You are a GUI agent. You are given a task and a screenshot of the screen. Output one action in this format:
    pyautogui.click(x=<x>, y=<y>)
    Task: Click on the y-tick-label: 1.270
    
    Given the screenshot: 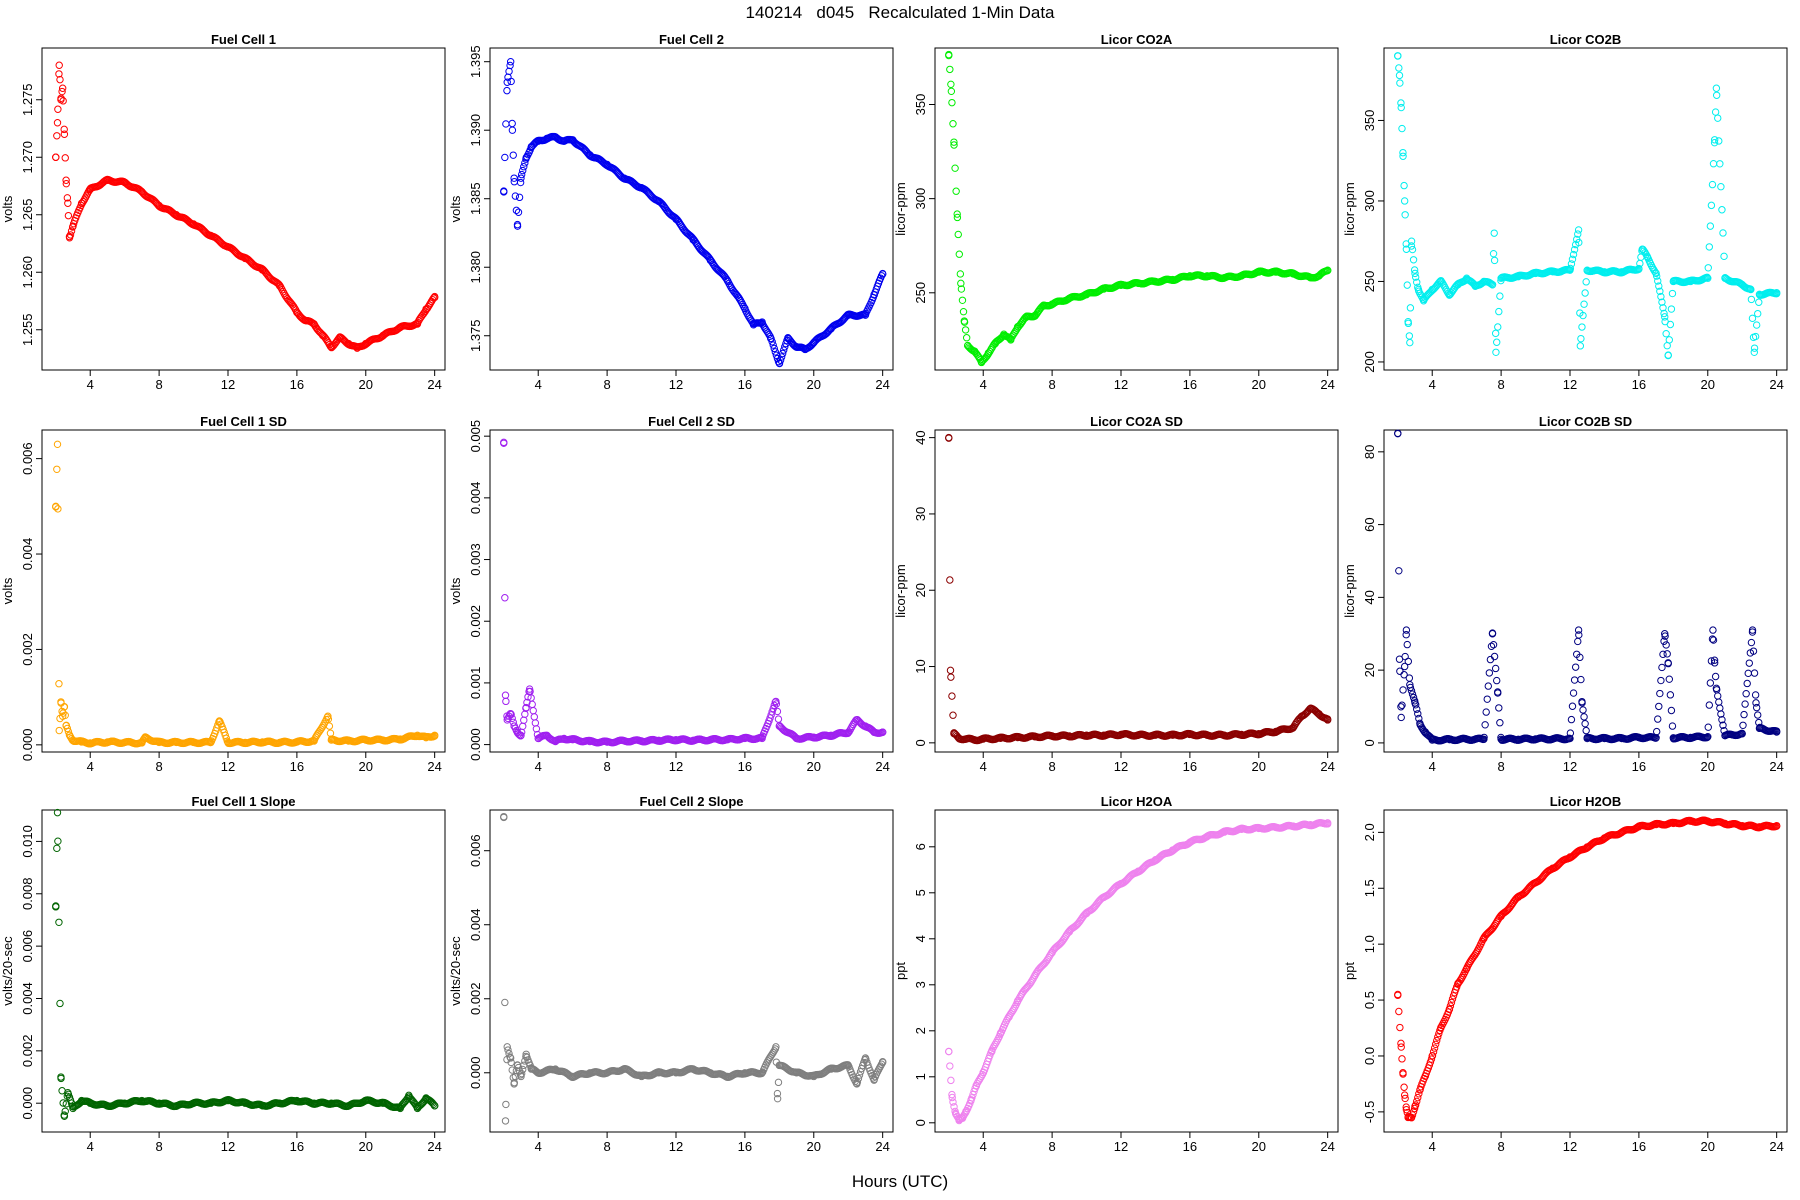 What is the action you would take?
    pyautogui.click(x=27, y=157)
    